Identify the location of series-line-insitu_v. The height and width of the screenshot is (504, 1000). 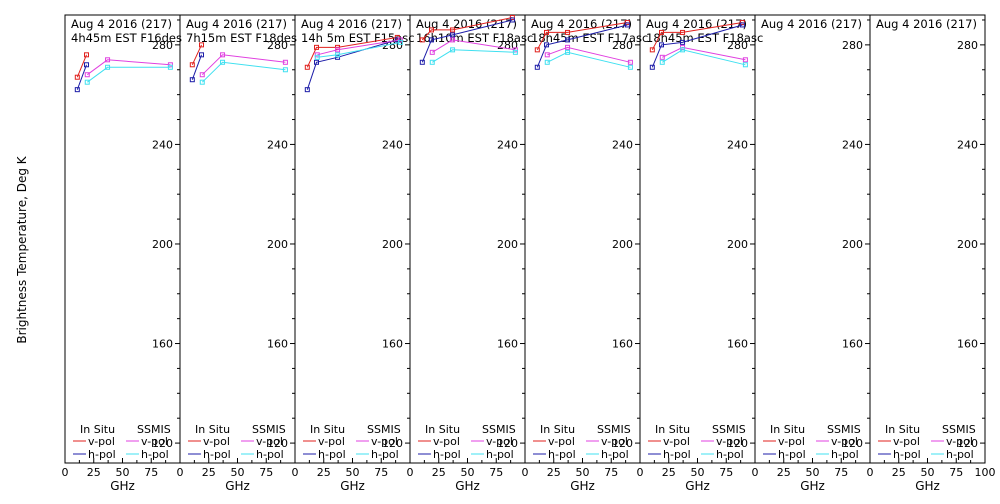
(352, 52).